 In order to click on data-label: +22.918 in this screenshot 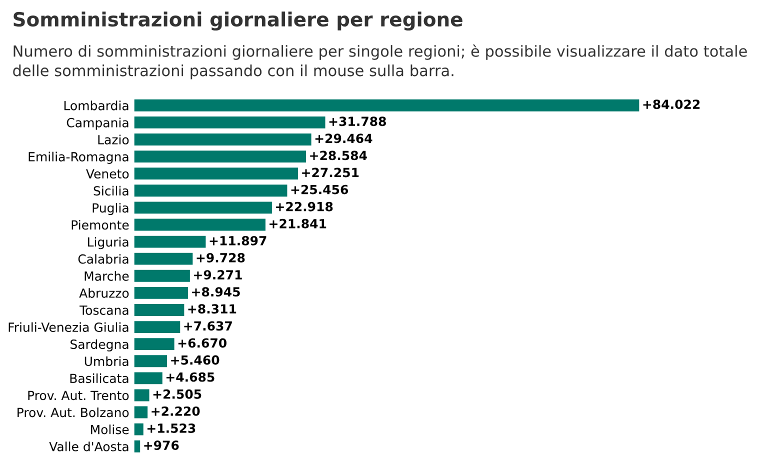, I will do `click(304, 207)`.